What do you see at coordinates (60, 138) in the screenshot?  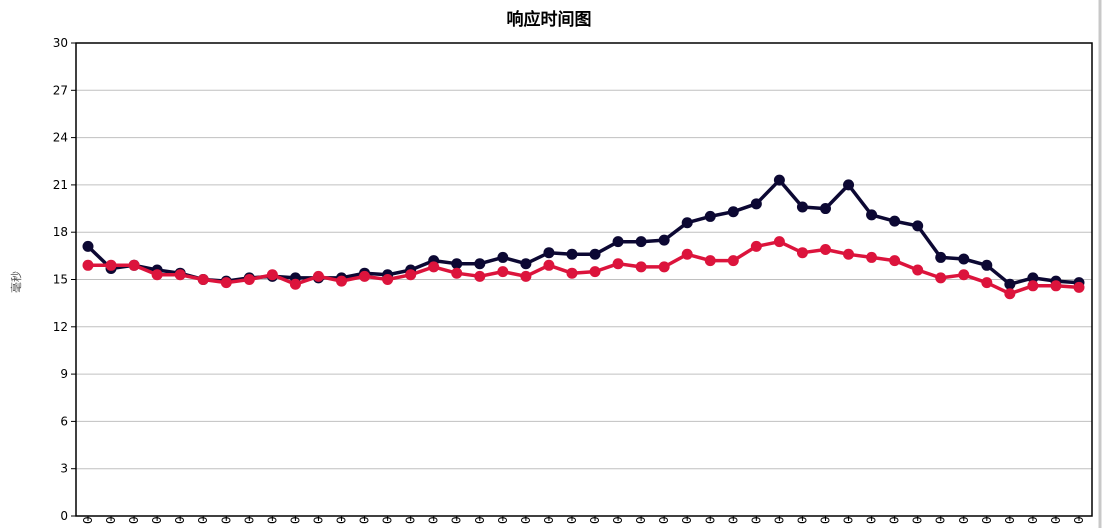 I see `y-tick-label: 24` at bounding box center [60, 138].